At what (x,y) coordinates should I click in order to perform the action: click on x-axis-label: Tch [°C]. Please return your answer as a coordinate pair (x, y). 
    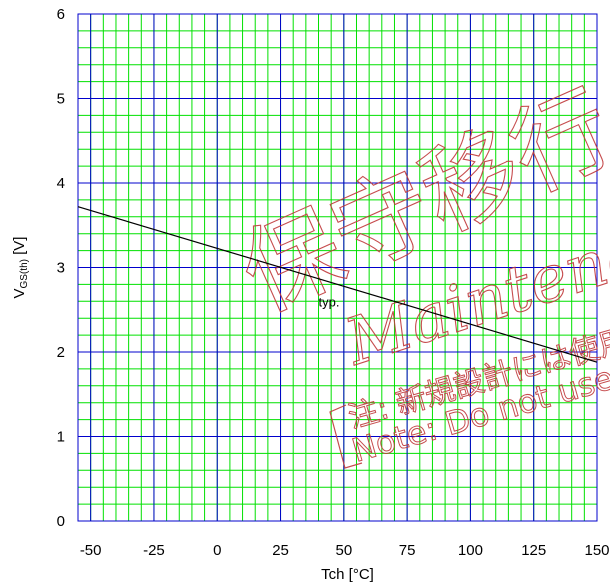
    Looking at the image, I should click on (347, 574).